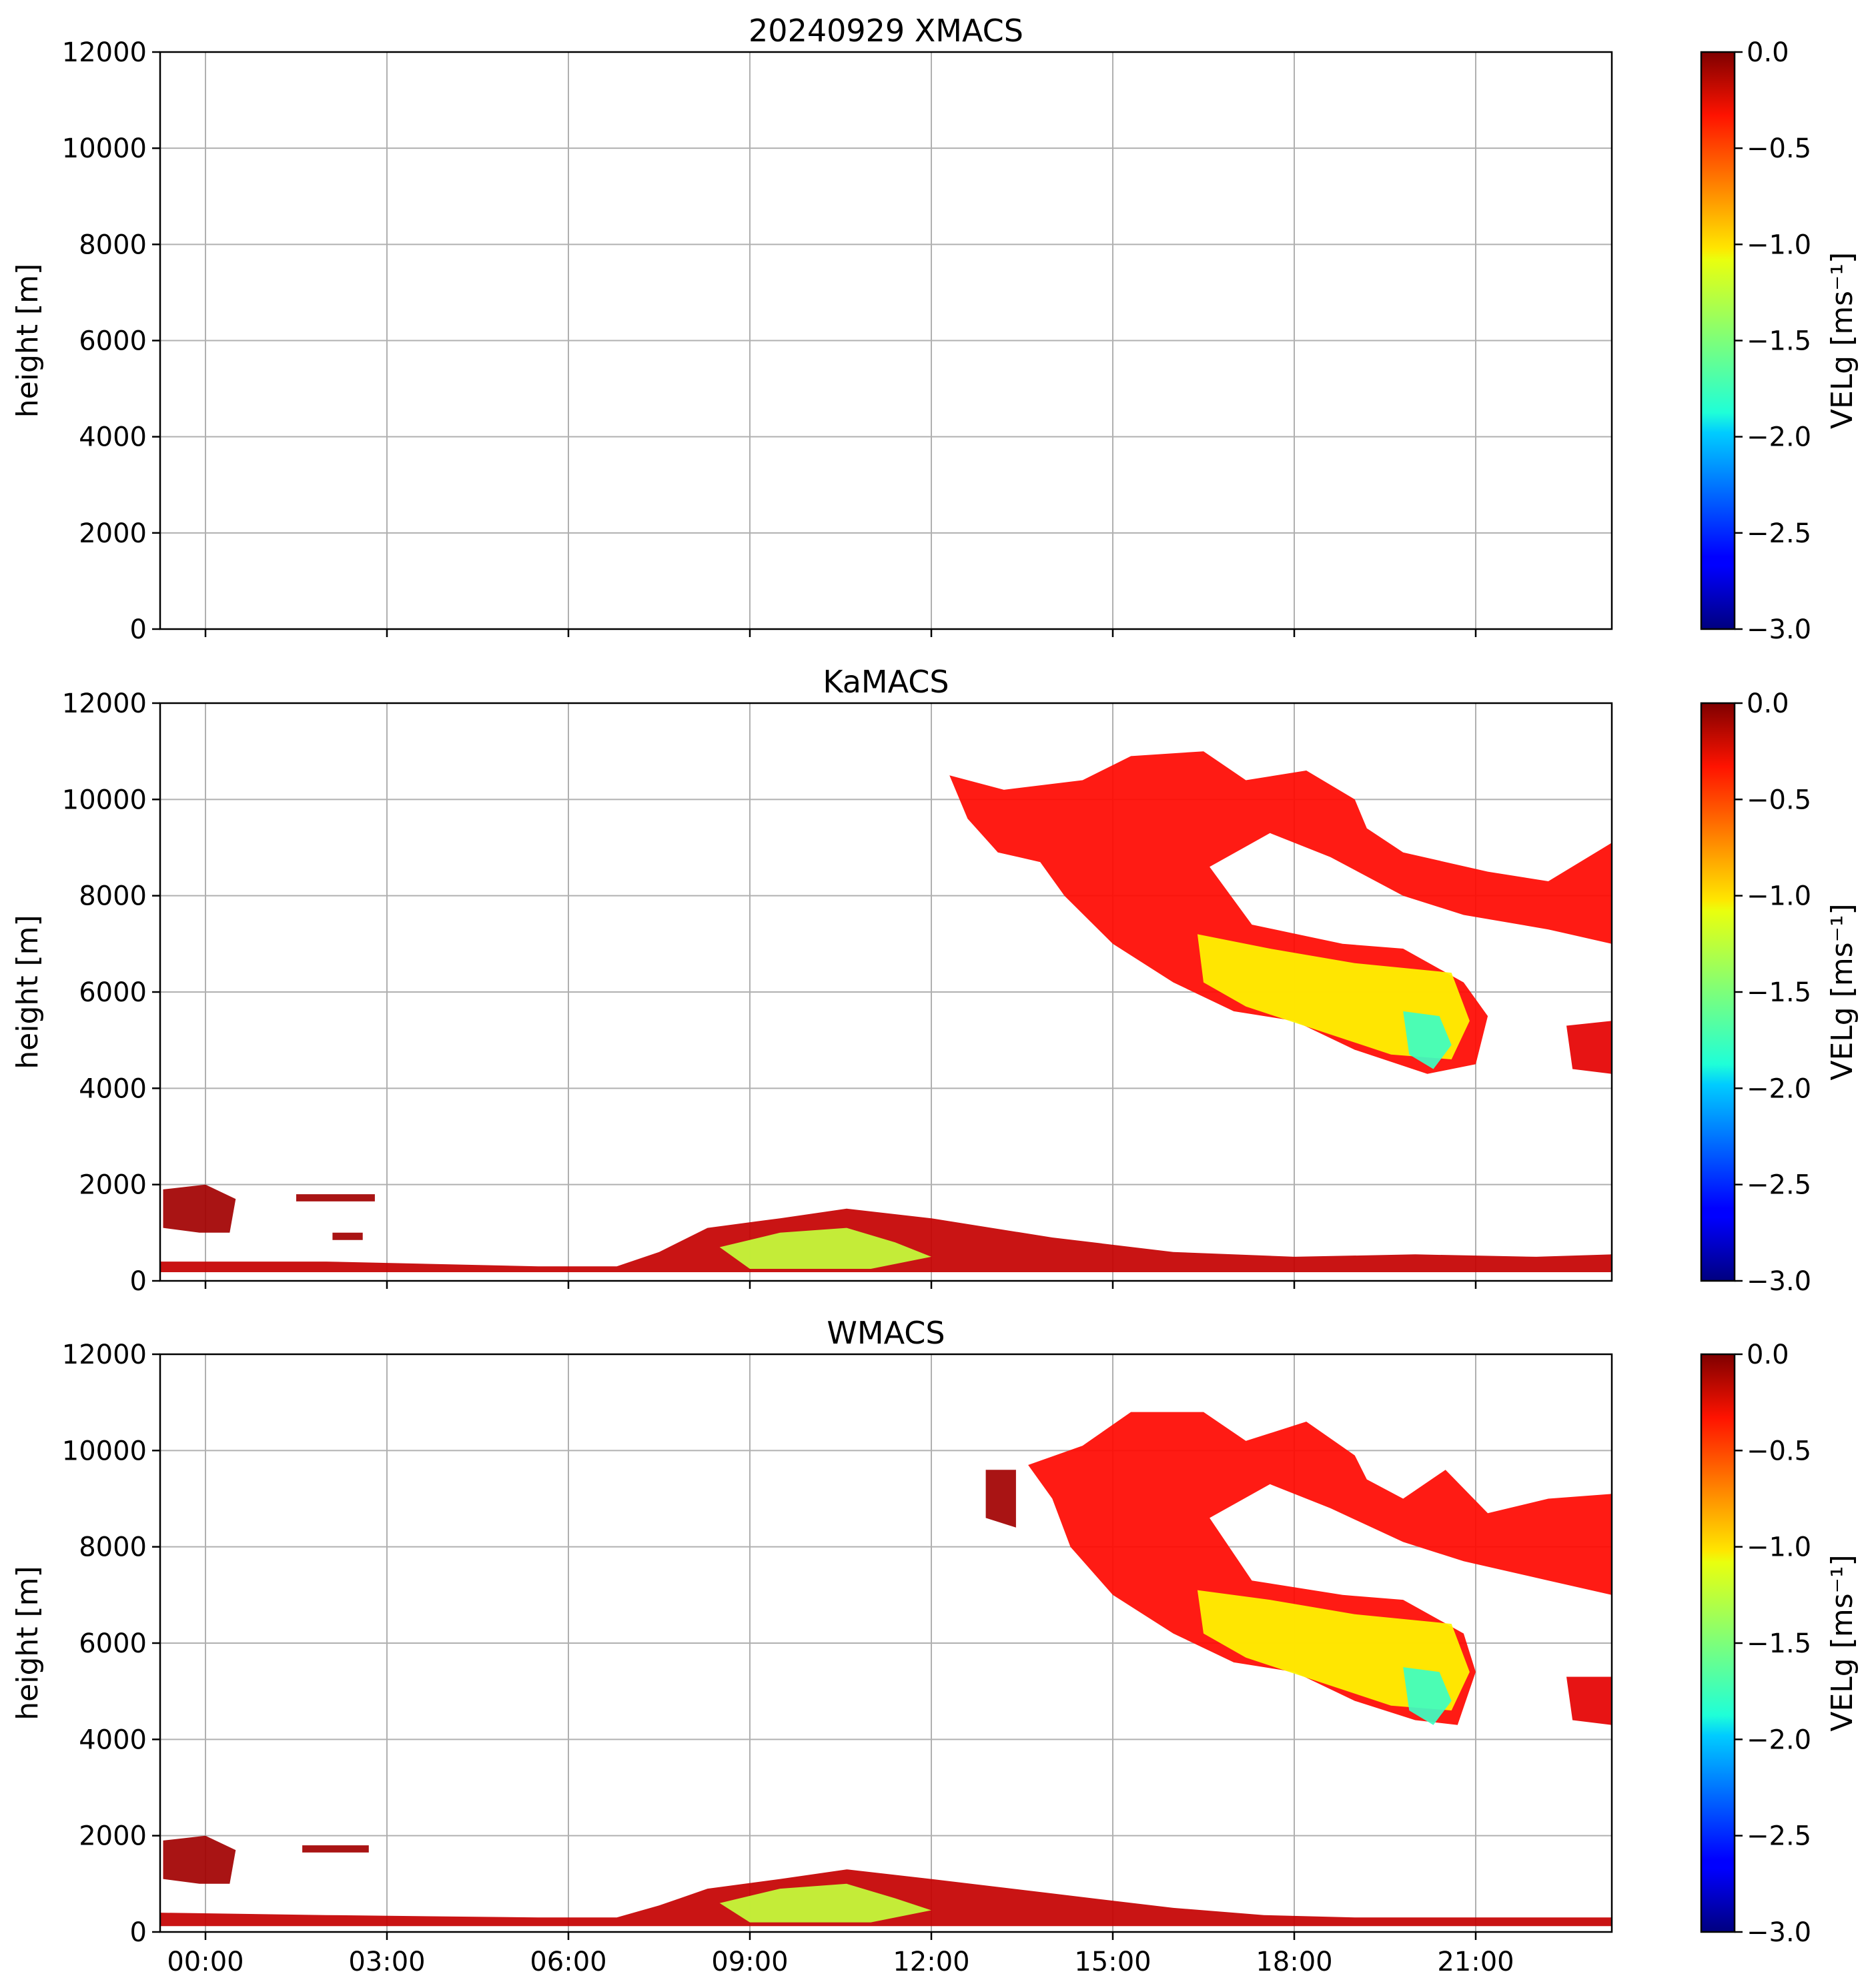 Image resolution: width=1876 pixels, height=1988 pixels. Describe the element at coordinates (886, 682) in the screenshot. I see `panel-title: KaMACS` at that location.